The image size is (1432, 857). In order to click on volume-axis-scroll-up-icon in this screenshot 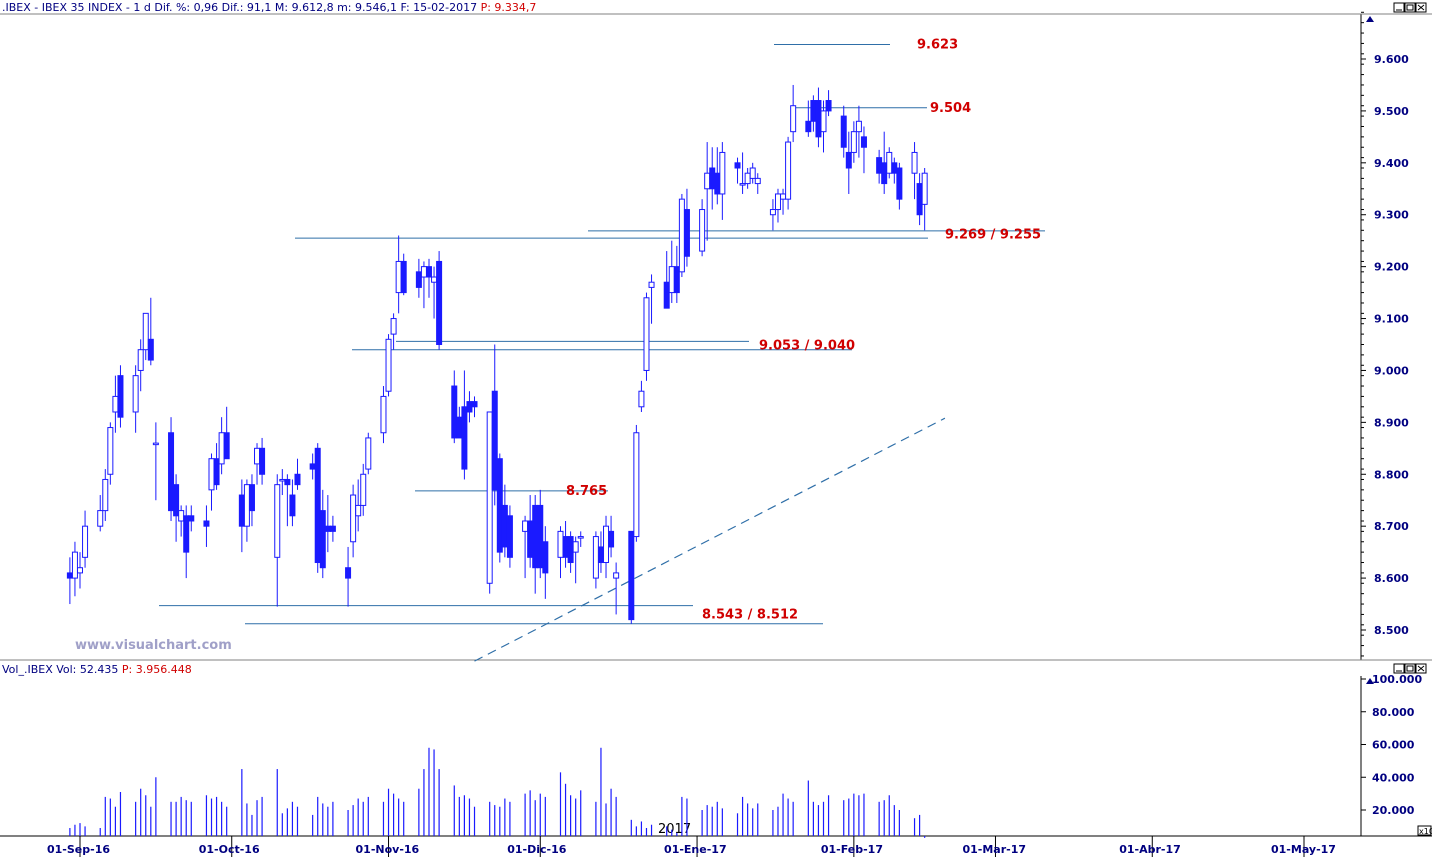, I will do `click(1370, 681)`.